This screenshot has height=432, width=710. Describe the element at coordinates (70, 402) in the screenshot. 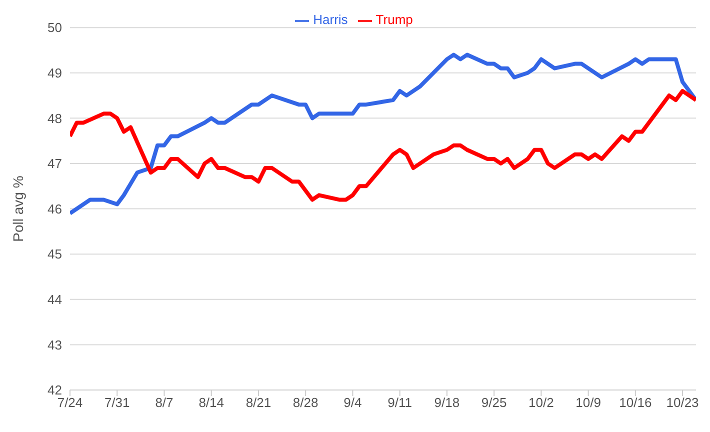

I see `x-tick-label: 7/24` at that location.